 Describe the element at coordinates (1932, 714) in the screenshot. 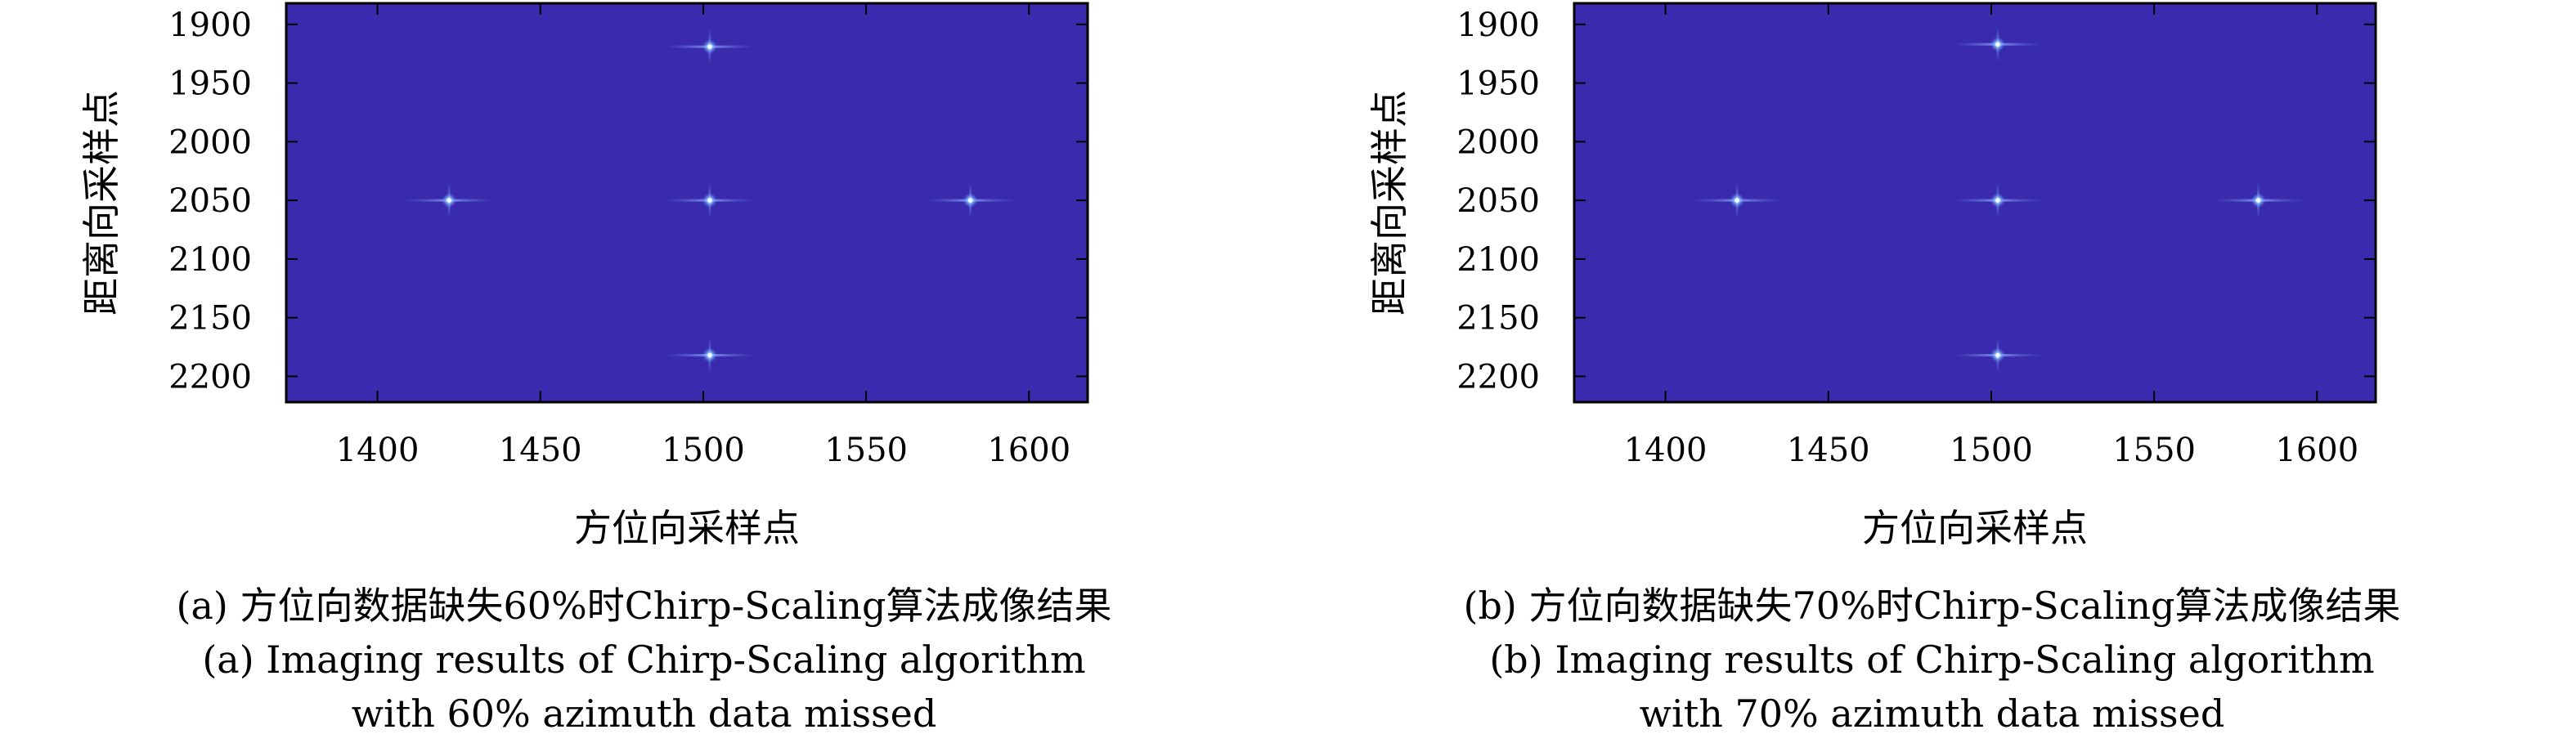

I see `caption-en-line2-b: with 70% azimuth data missed` at that location.